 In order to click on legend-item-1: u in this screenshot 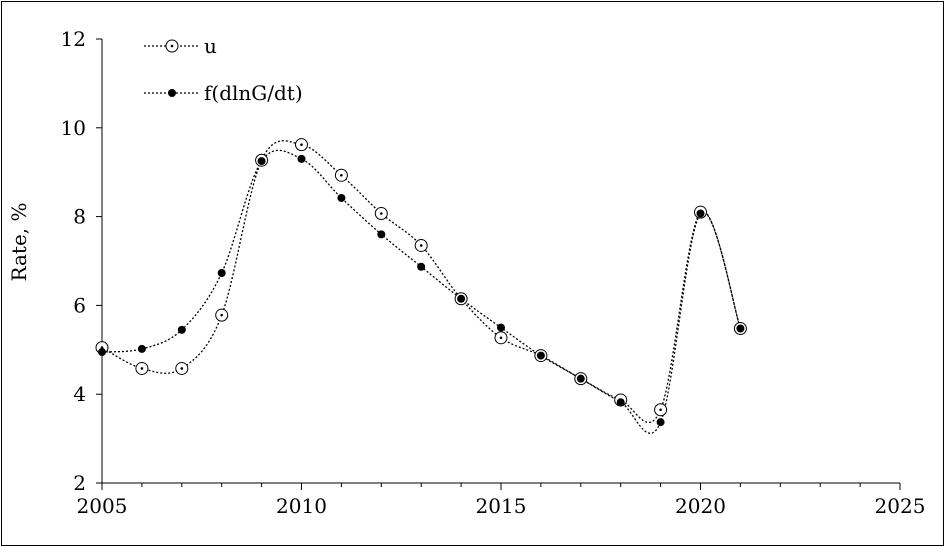, I will do `click(180, 46)`.